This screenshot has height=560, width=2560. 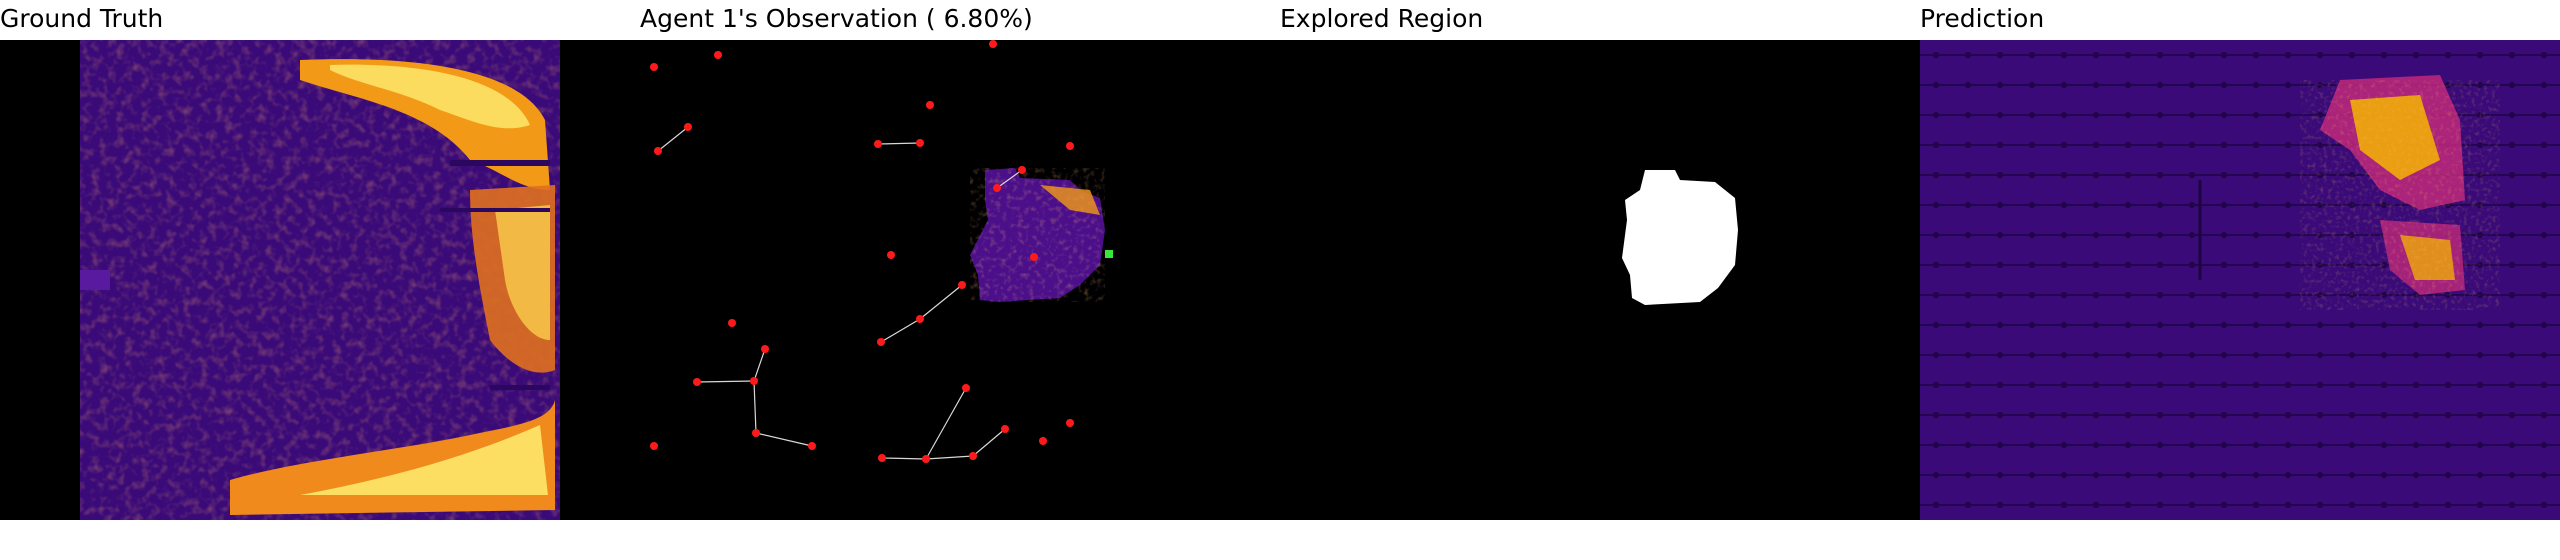 What do you see at coordinates (840, 293) in the screenshot?
I see `graph-edges` at bounding box center [840, 293].